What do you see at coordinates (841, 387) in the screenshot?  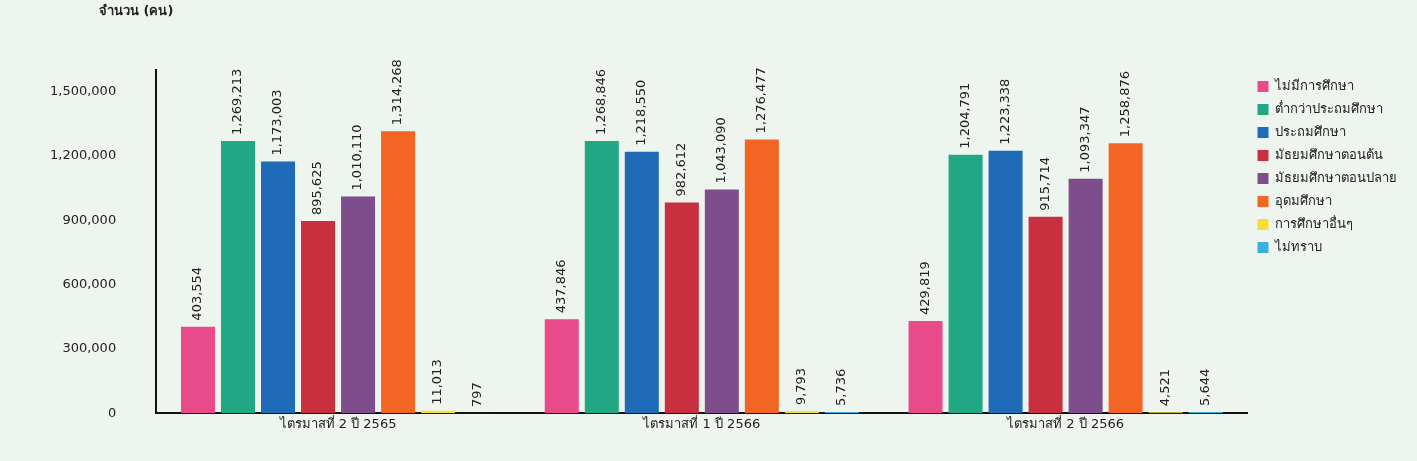 I see `data-label: 5,736` at bounding box center [841, 387].